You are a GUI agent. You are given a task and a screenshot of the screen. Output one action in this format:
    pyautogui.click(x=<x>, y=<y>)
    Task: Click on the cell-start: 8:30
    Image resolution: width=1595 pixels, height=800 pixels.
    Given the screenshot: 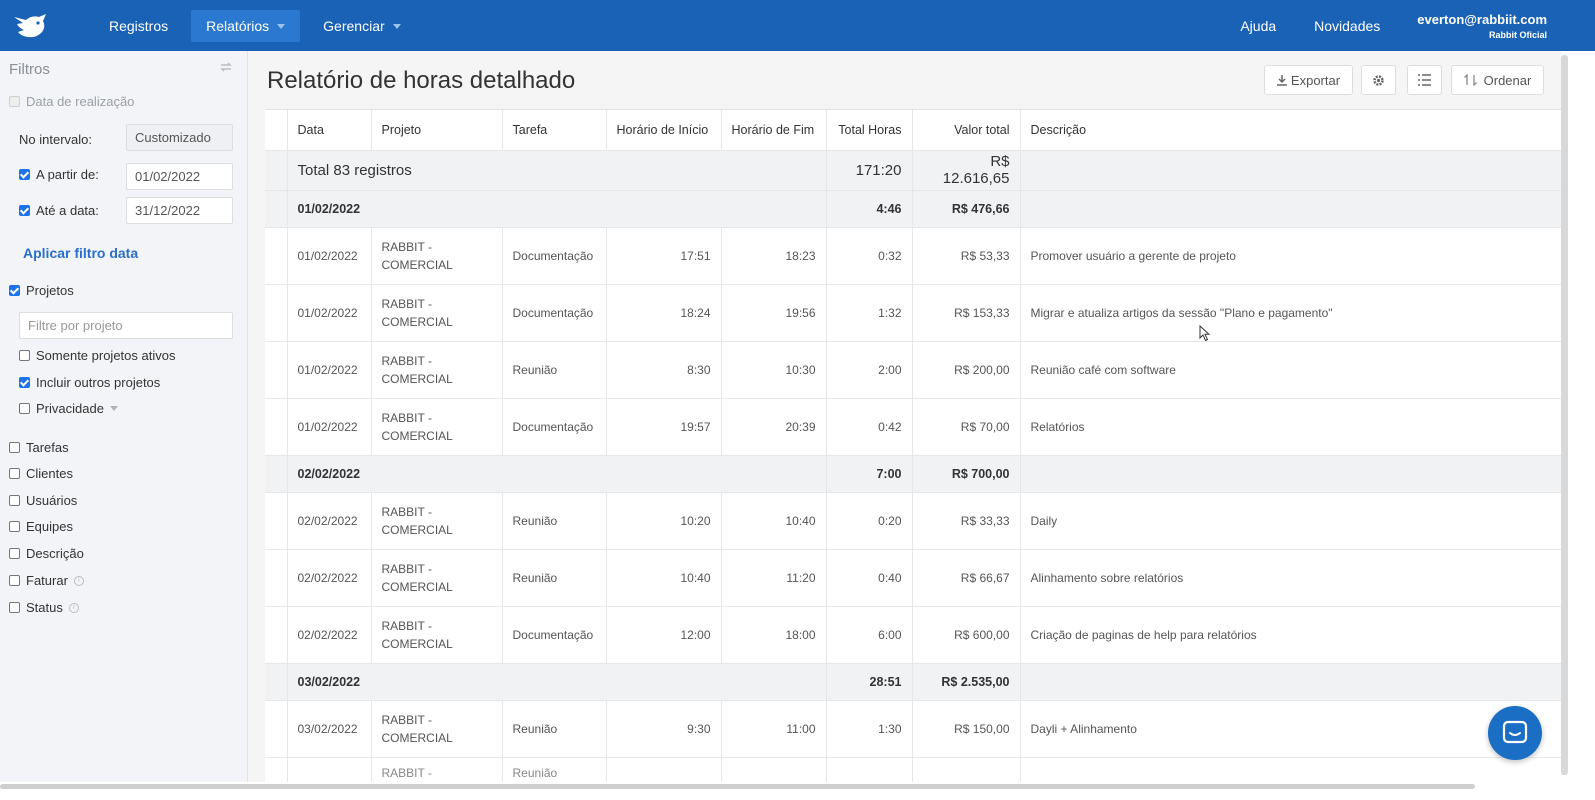 What is the action you would take?
    pyautogui.click(x=664, y=370)
    